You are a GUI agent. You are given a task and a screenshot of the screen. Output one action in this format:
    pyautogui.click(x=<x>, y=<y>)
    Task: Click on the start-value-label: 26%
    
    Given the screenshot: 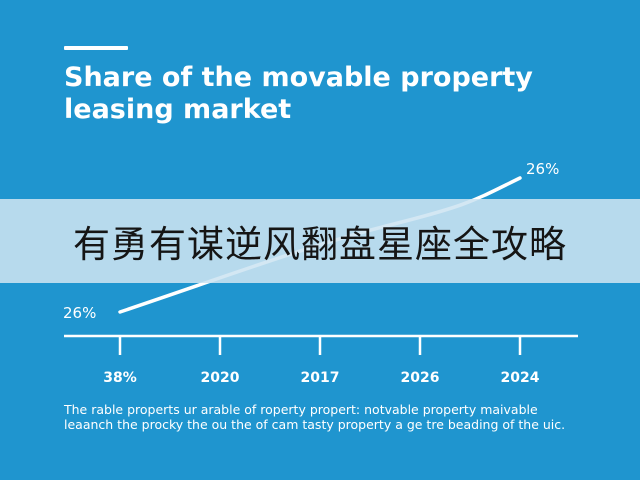 What is the action you would take?
    pyautogui.click(x=79, y=313)
    